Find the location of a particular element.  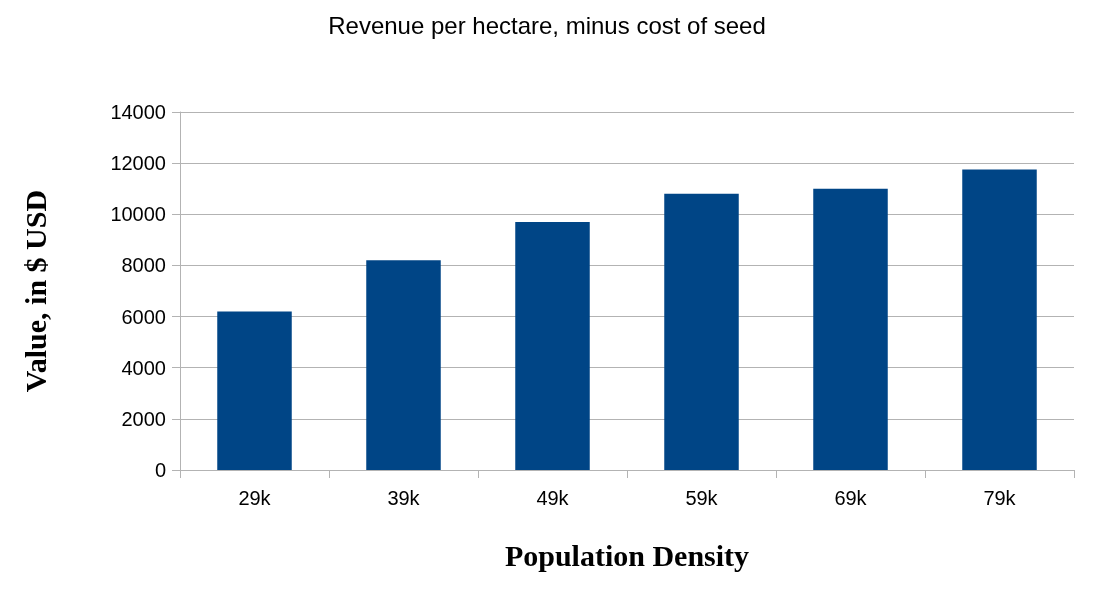

y-tick-label: 10000 is located at coordinates (138, 214).